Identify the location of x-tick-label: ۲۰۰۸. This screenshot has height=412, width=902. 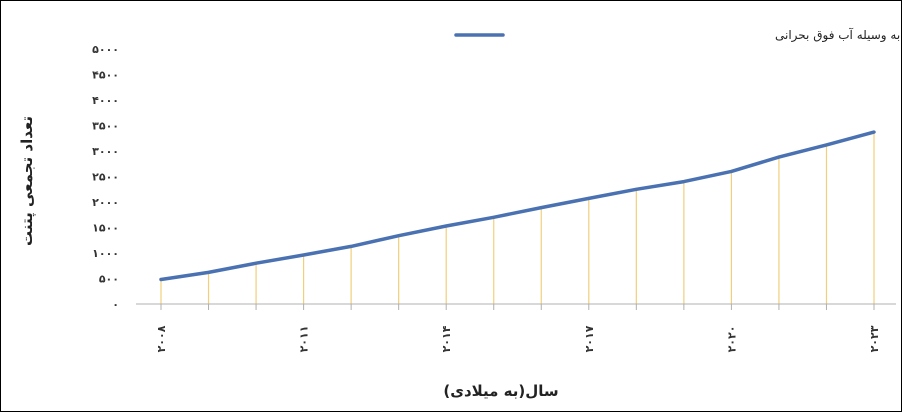
(161, 338).